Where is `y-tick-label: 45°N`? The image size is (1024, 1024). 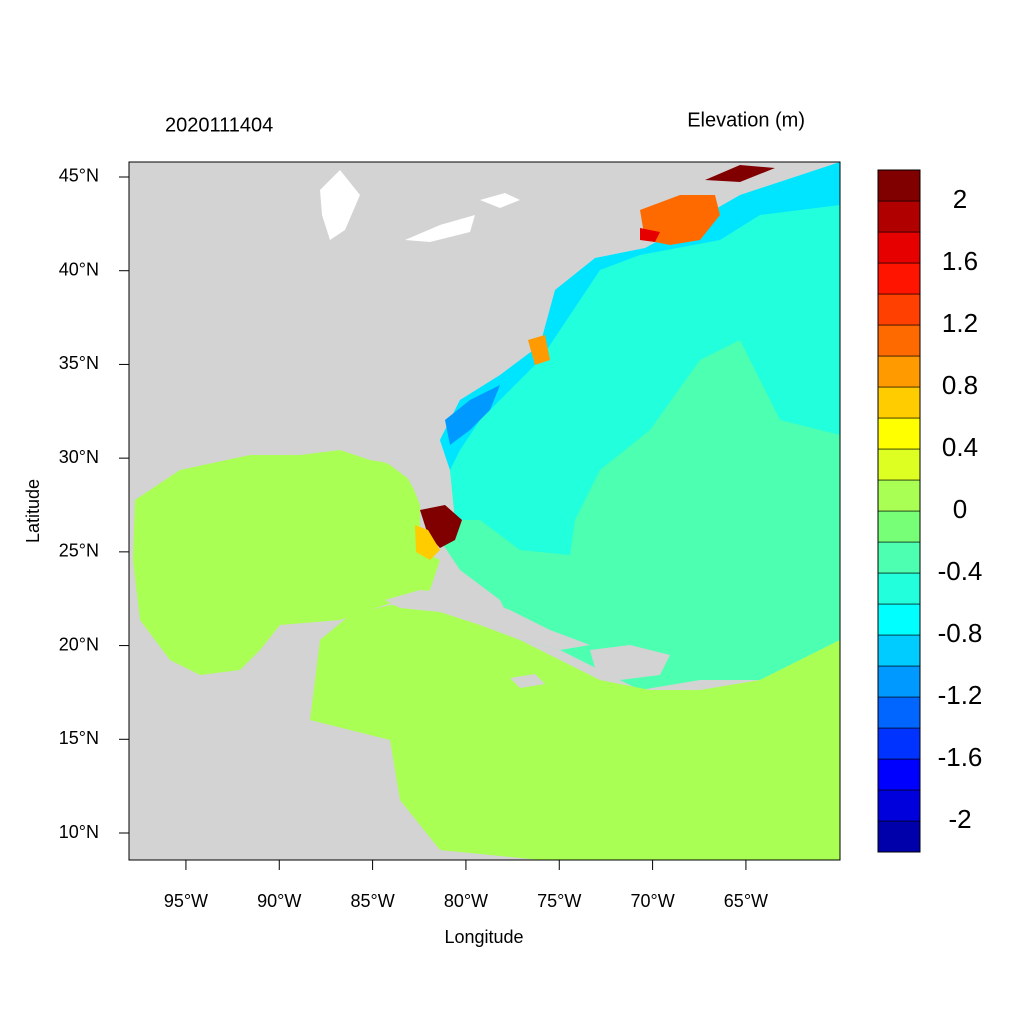 y-tick-label: 45°N is located at coordinates (79, 176).